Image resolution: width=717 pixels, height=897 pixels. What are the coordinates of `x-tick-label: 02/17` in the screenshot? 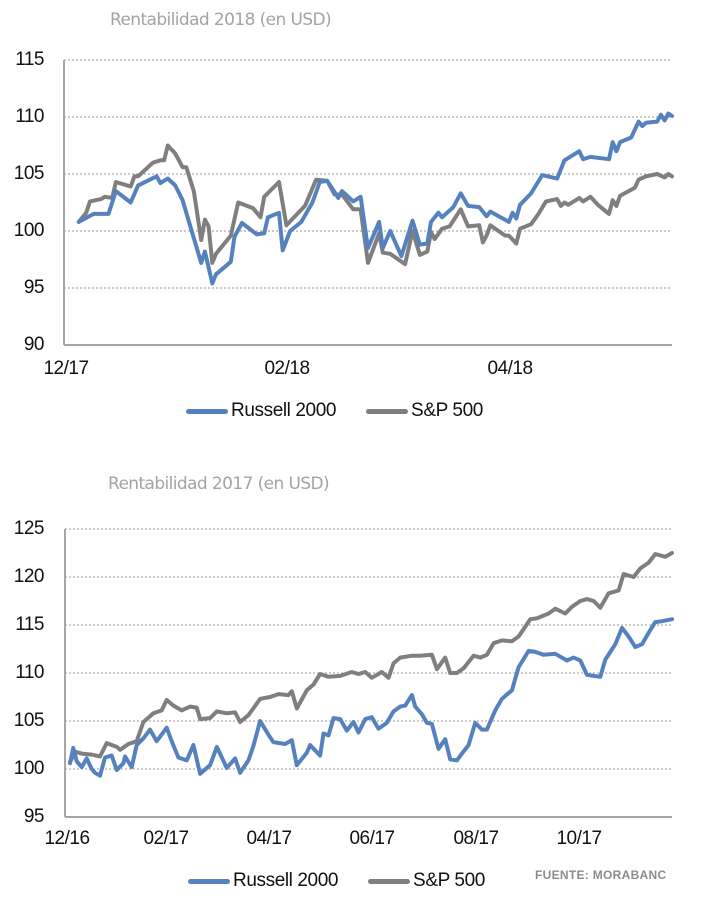 It's located at (166, 838).